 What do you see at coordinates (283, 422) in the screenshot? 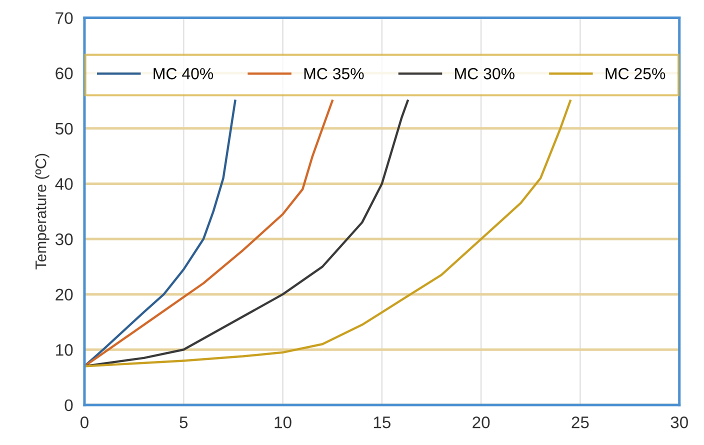
I see `x-tick-label: 10` at bounding box center [283, 422].